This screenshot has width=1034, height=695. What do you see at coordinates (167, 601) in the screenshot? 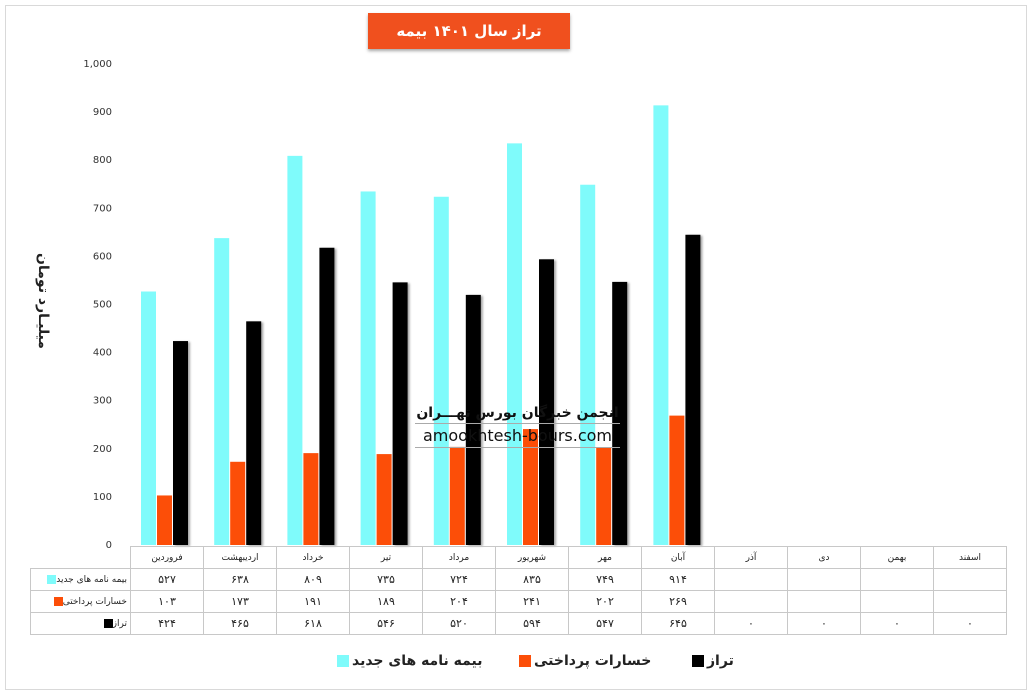
I see `table-cell: ۱۰۳` at bounding box center [167, 601].